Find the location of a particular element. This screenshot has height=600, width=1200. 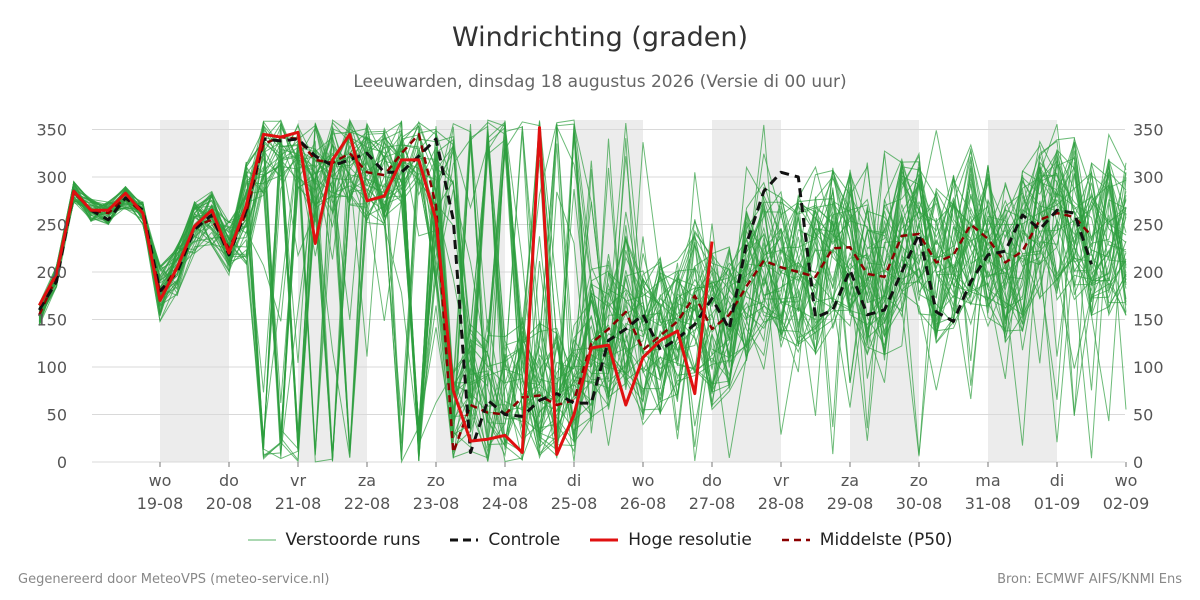

x-tick-date: 24-08 is located at coordinates (505, 503).